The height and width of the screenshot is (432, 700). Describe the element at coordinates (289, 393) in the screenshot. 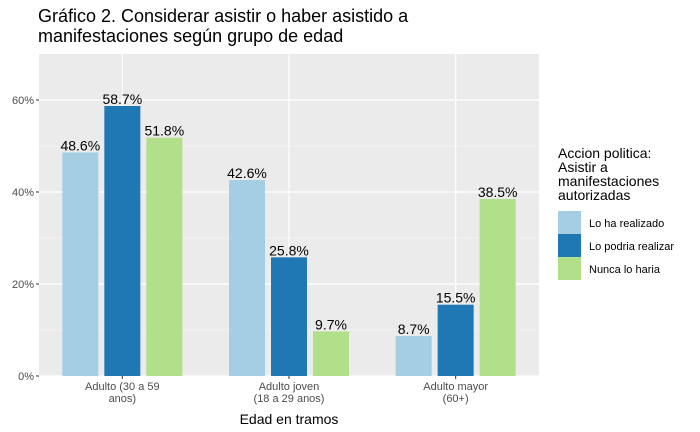

I see `x-tick-label: Adulto joven (18 a 29 anos)` at that location.